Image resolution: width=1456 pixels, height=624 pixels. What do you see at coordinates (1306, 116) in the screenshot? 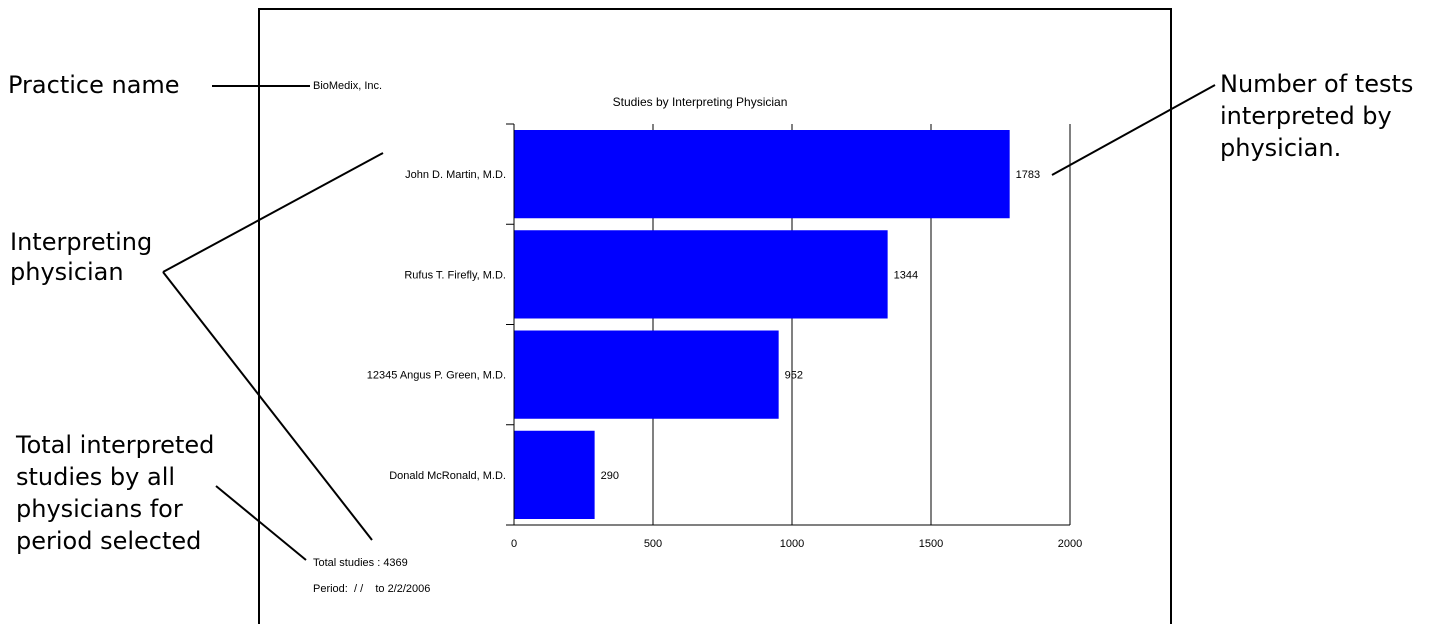
I see `annotation-text: interpreted by` at bounding box center [1306, 116].